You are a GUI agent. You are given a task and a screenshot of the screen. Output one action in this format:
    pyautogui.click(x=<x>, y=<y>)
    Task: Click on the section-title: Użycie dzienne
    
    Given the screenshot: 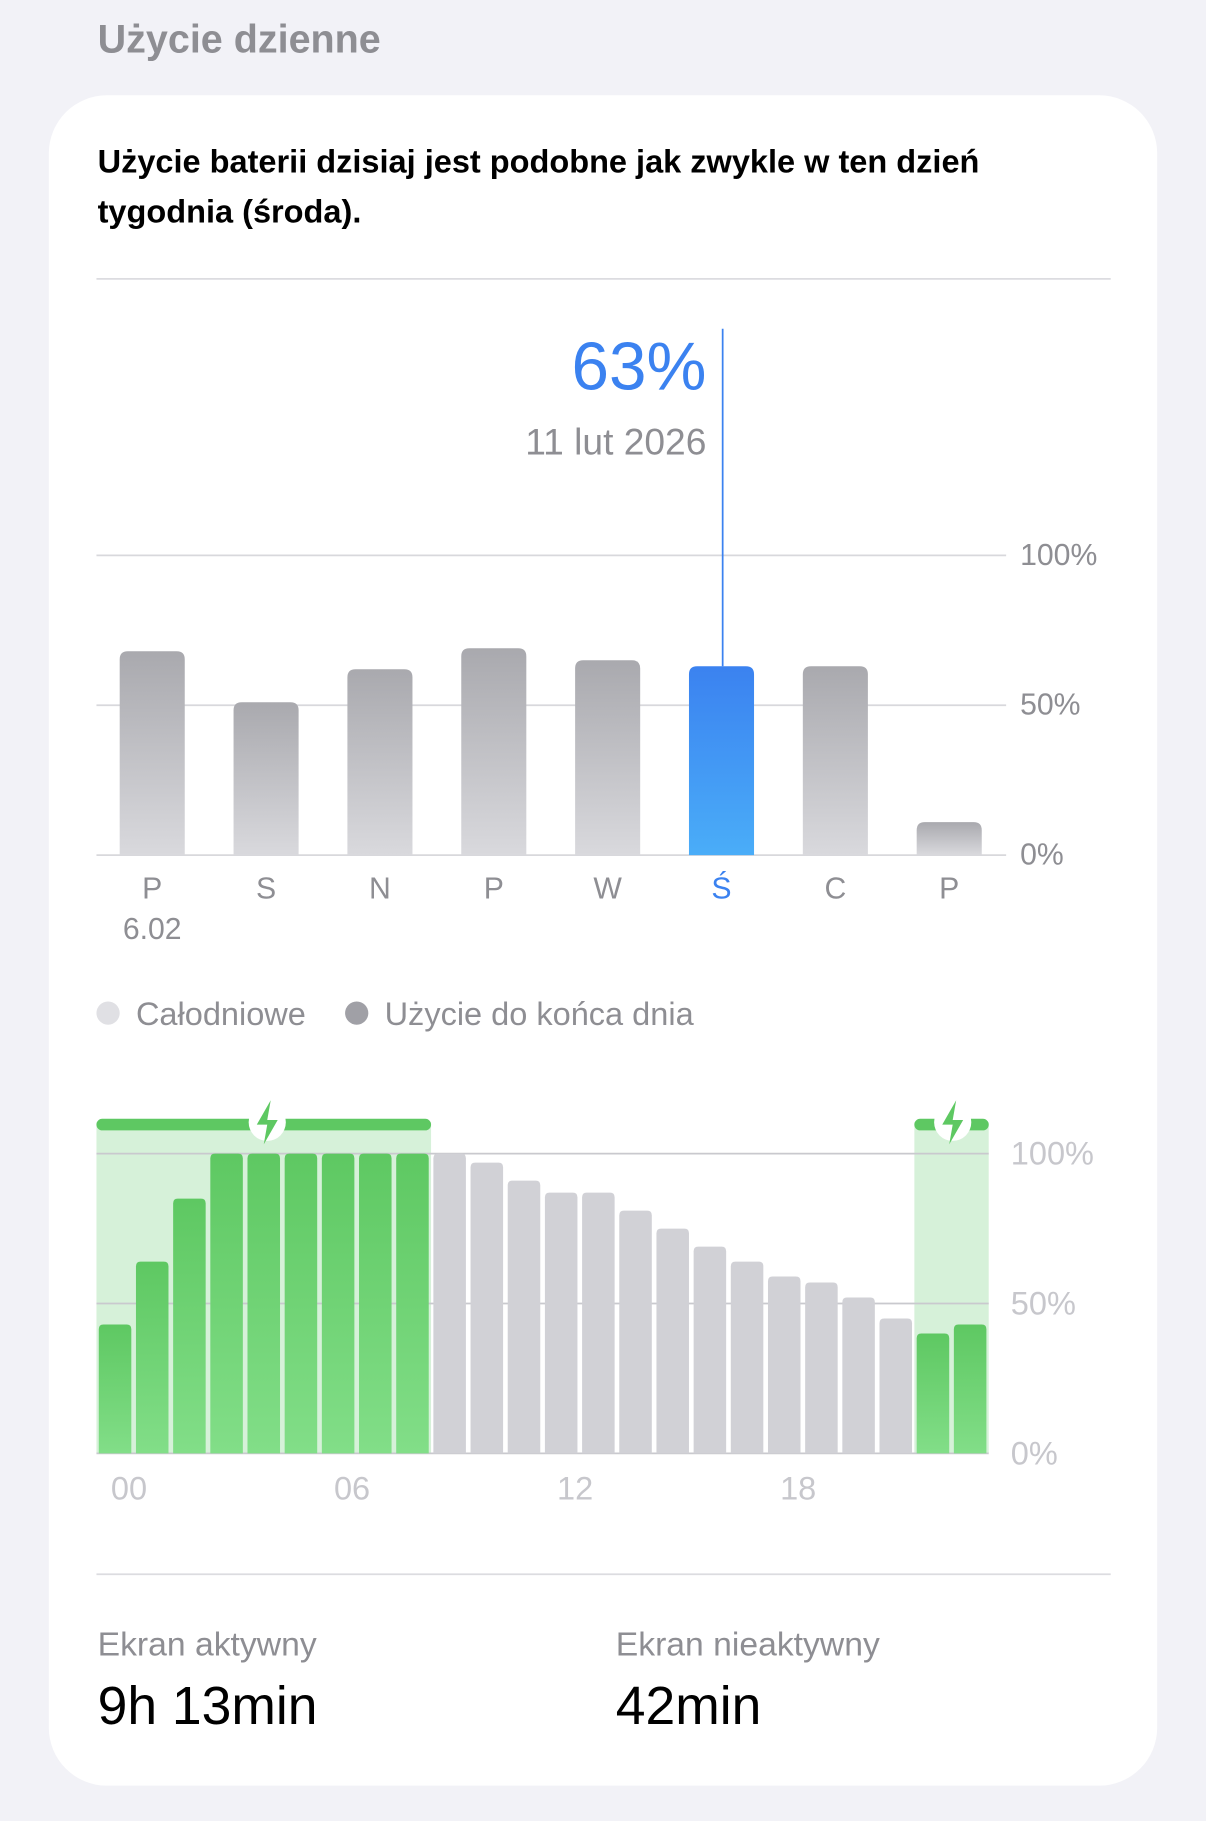 What is the action you would take?
    pyautogui.click(x=239, y=40)
    